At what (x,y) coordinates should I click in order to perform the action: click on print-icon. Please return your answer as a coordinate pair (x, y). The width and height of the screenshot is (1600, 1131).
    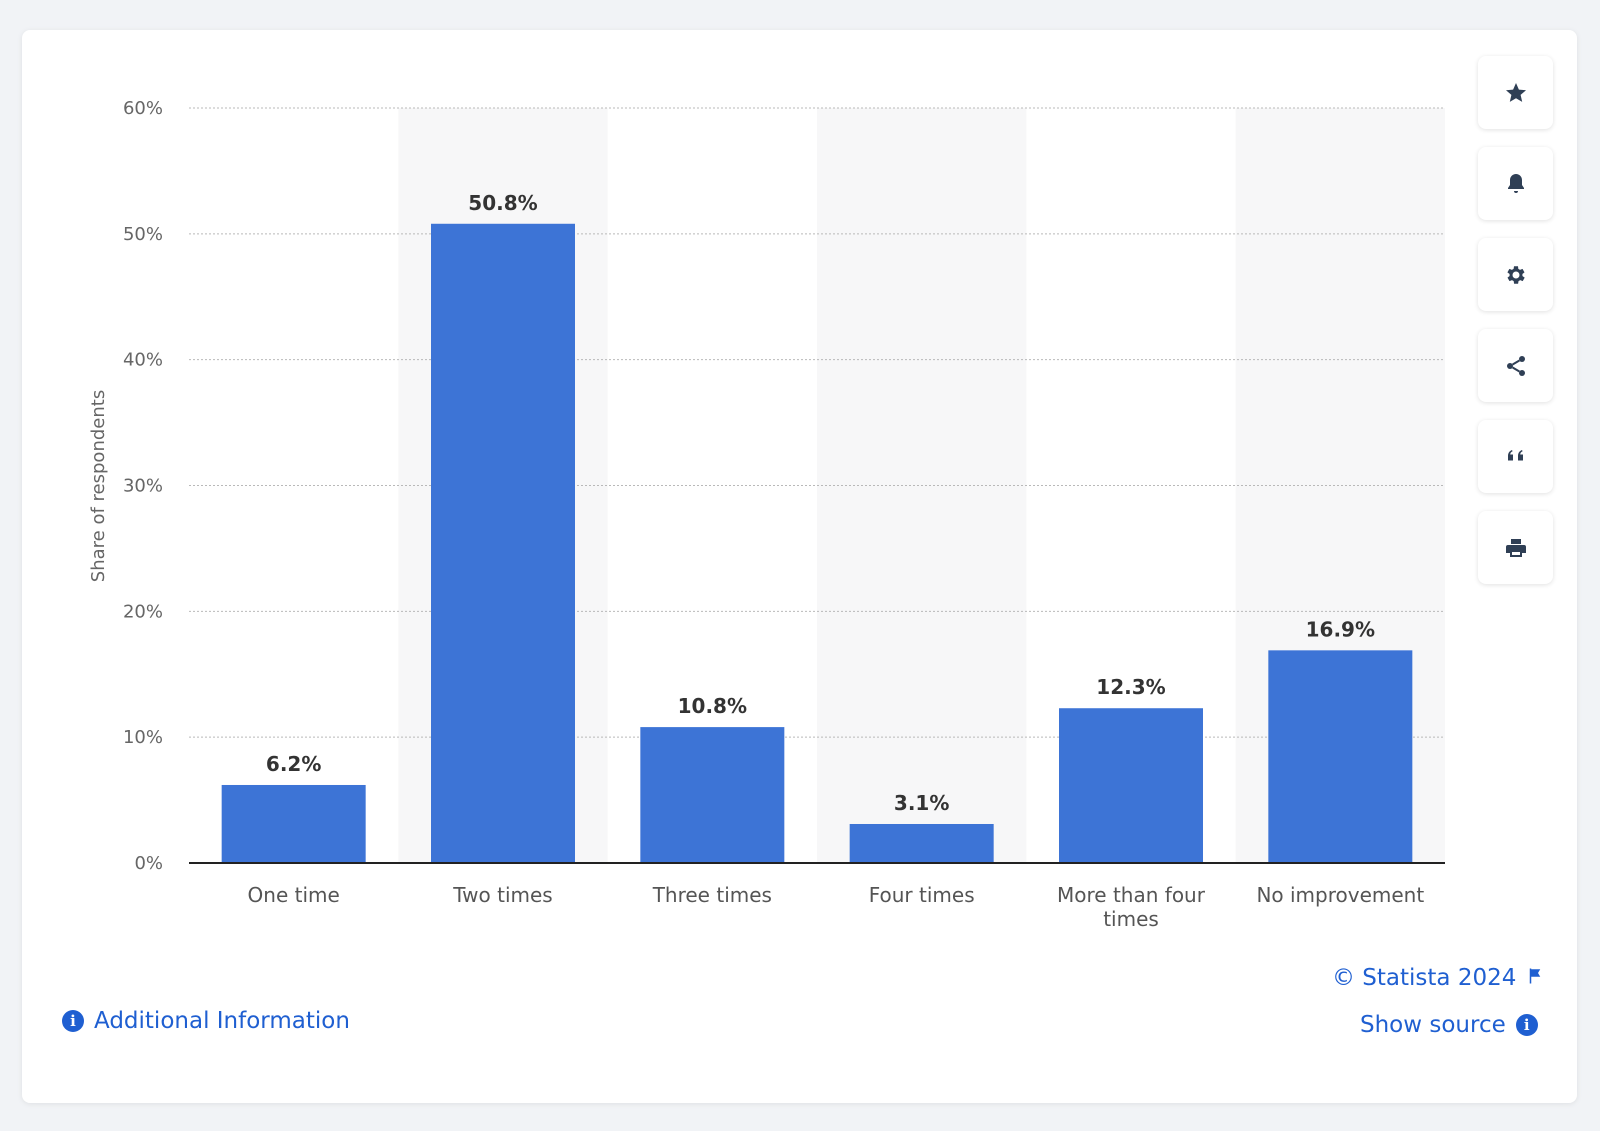
    Looking at the image, I should click on (1515, 547).